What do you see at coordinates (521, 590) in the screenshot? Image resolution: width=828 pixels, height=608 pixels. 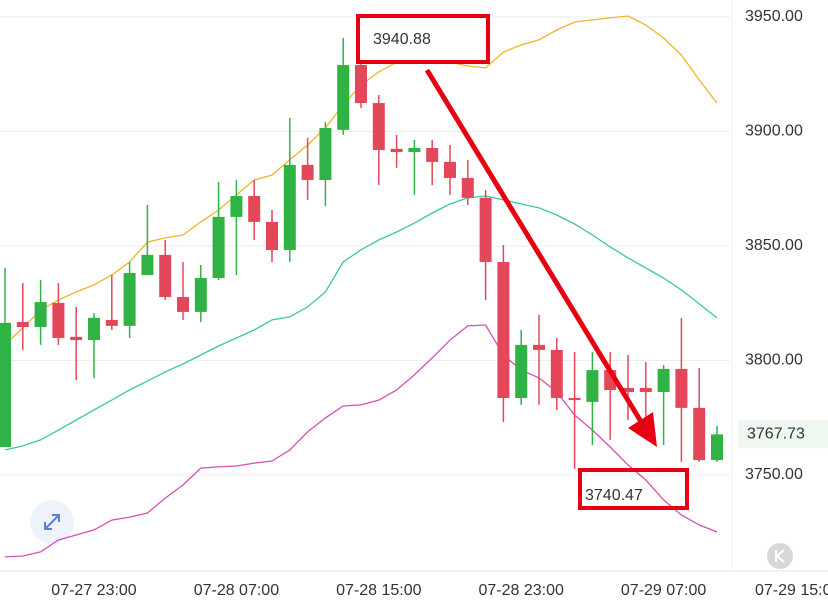 I see `x-tick-label: 07-28 23:00` at bounding box center [521, 590].